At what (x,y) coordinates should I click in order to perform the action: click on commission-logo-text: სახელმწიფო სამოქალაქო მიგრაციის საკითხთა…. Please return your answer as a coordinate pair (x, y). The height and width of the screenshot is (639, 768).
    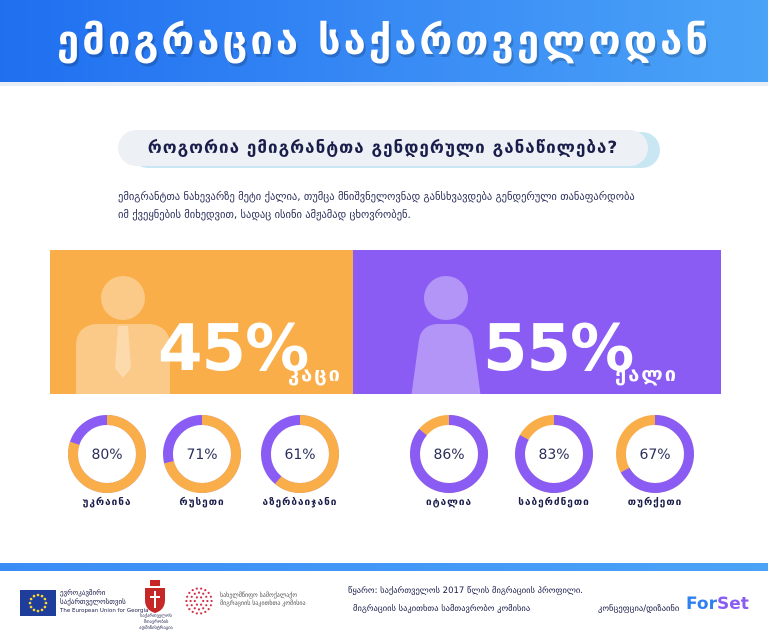
    Looking at the image, I should click on (263, 600).